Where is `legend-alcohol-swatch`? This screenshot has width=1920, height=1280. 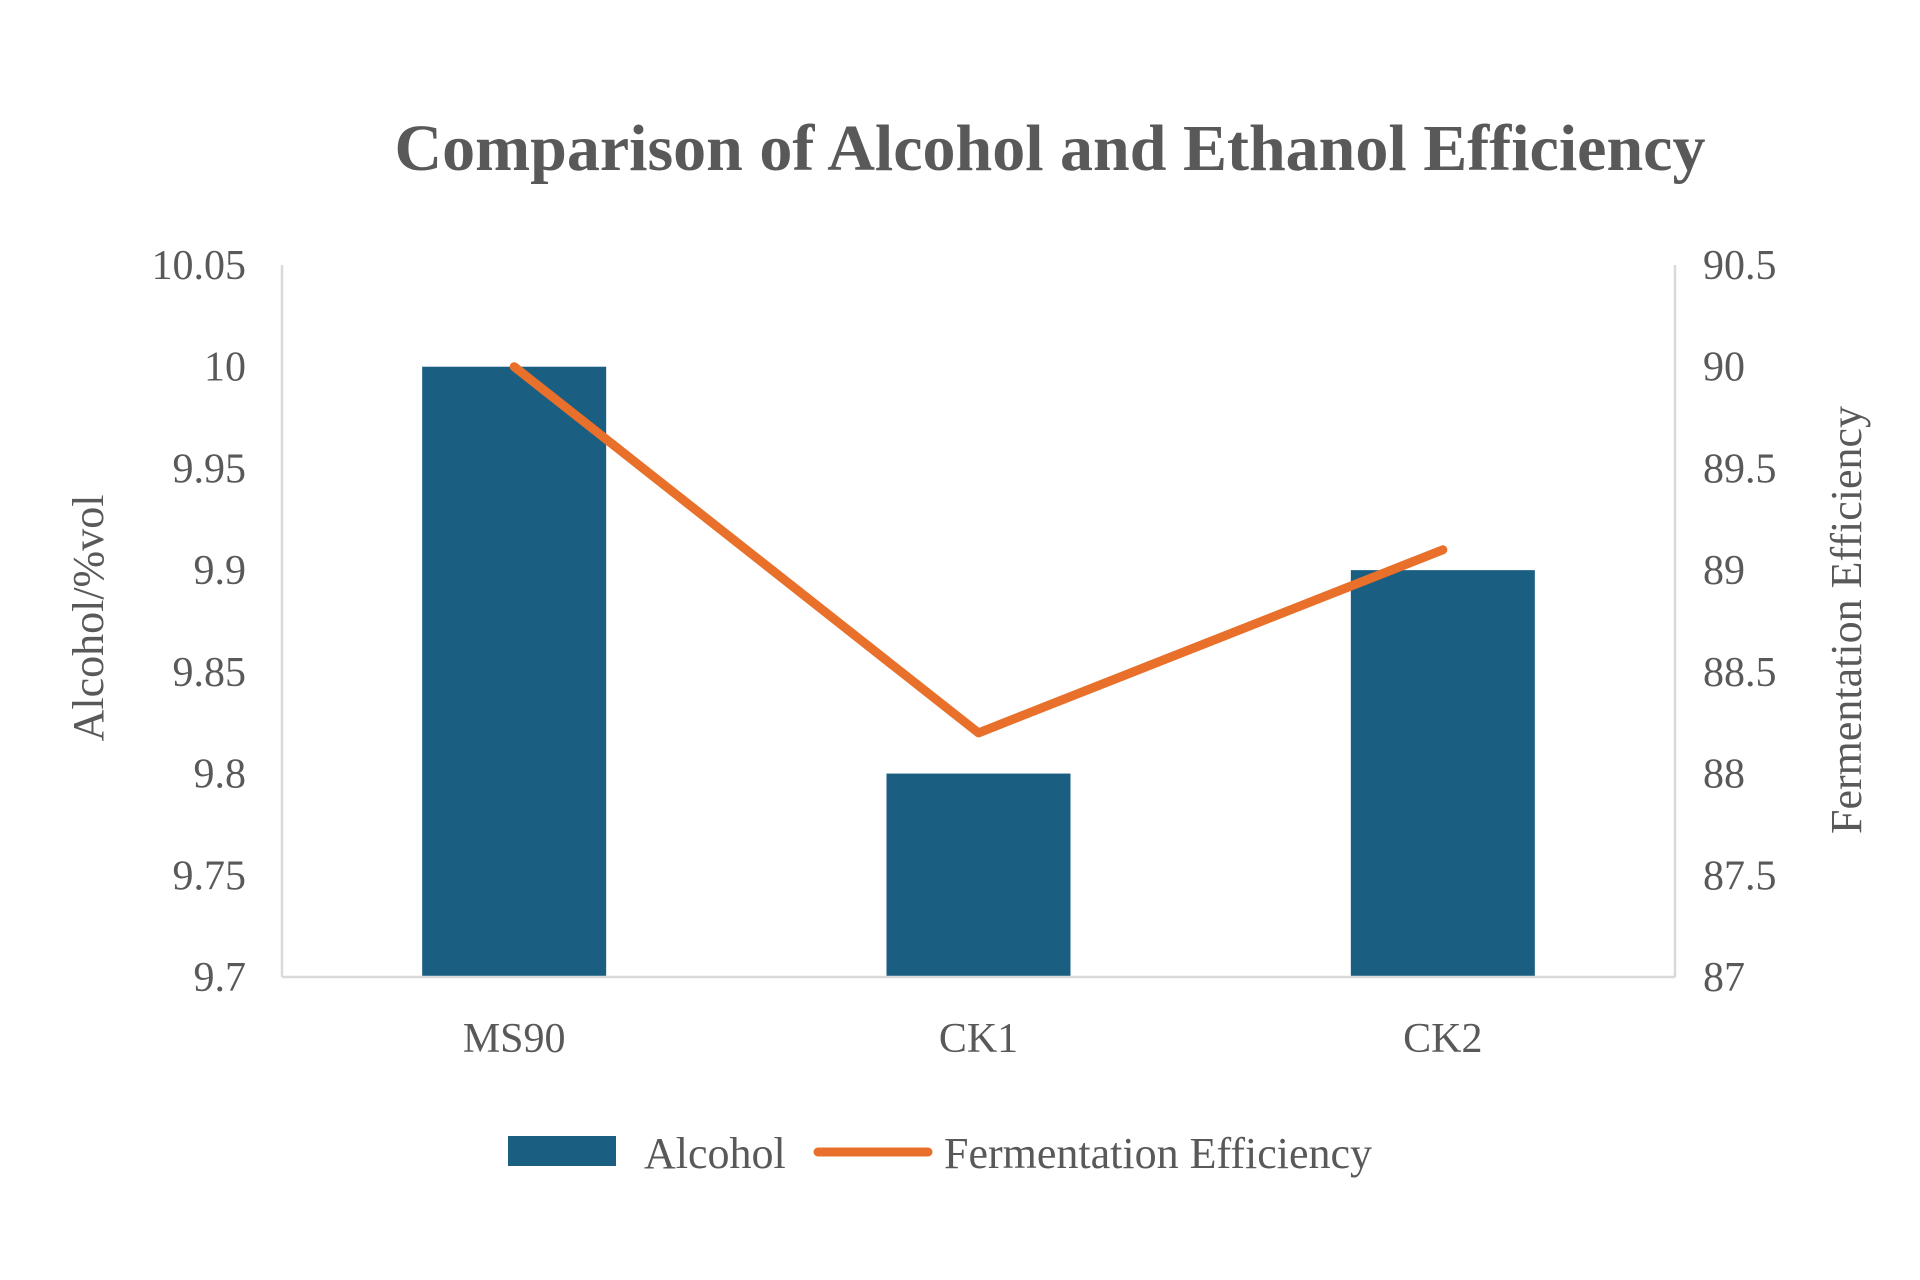
legend-alcohol-swatch is located at coordinates (562, 1151).